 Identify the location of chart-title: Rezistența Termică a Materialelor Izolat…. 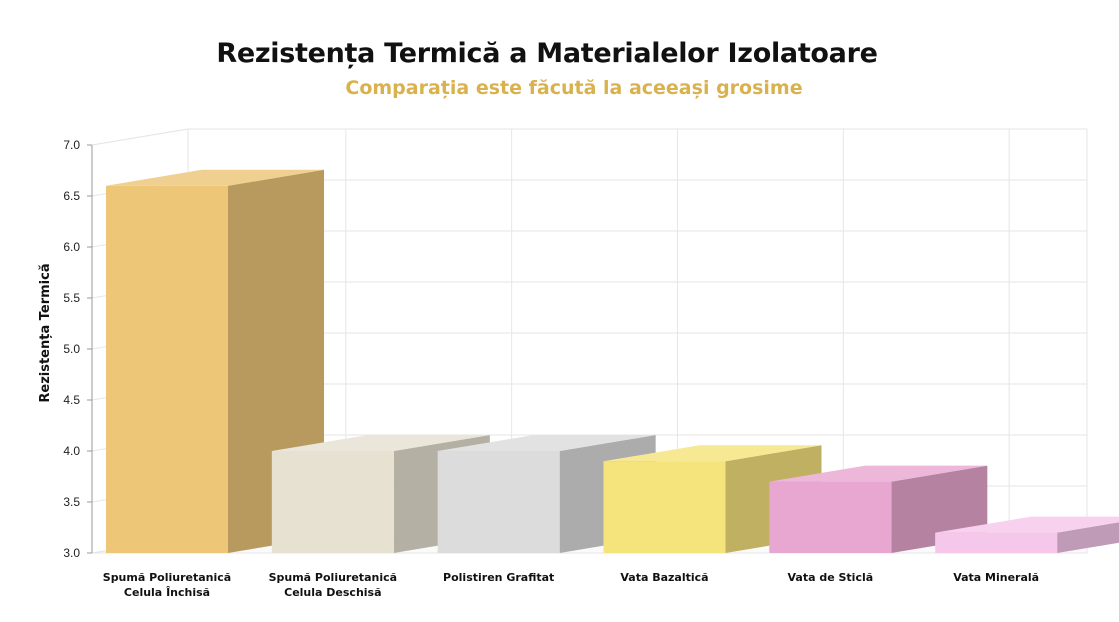
(547, 53).